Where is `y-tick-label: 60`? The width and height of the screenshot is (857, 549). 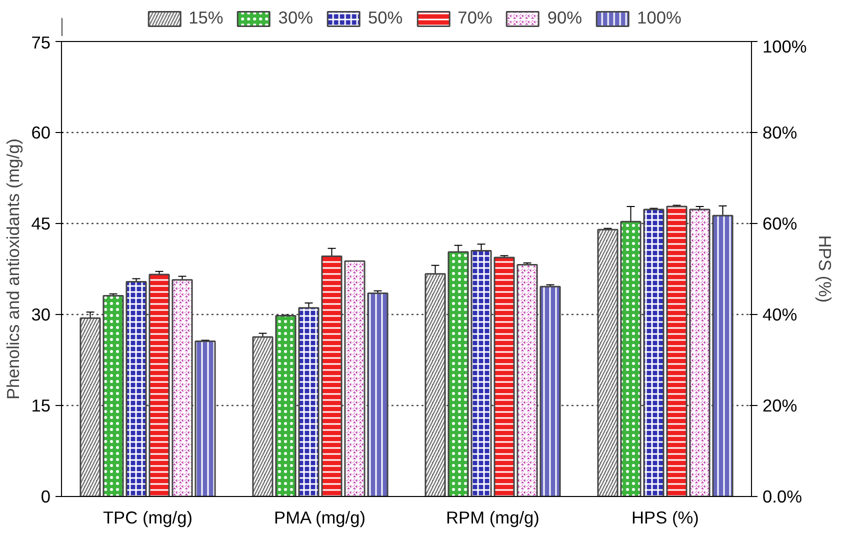 y-tick-label: 60 is located at coordinates (41, 132).